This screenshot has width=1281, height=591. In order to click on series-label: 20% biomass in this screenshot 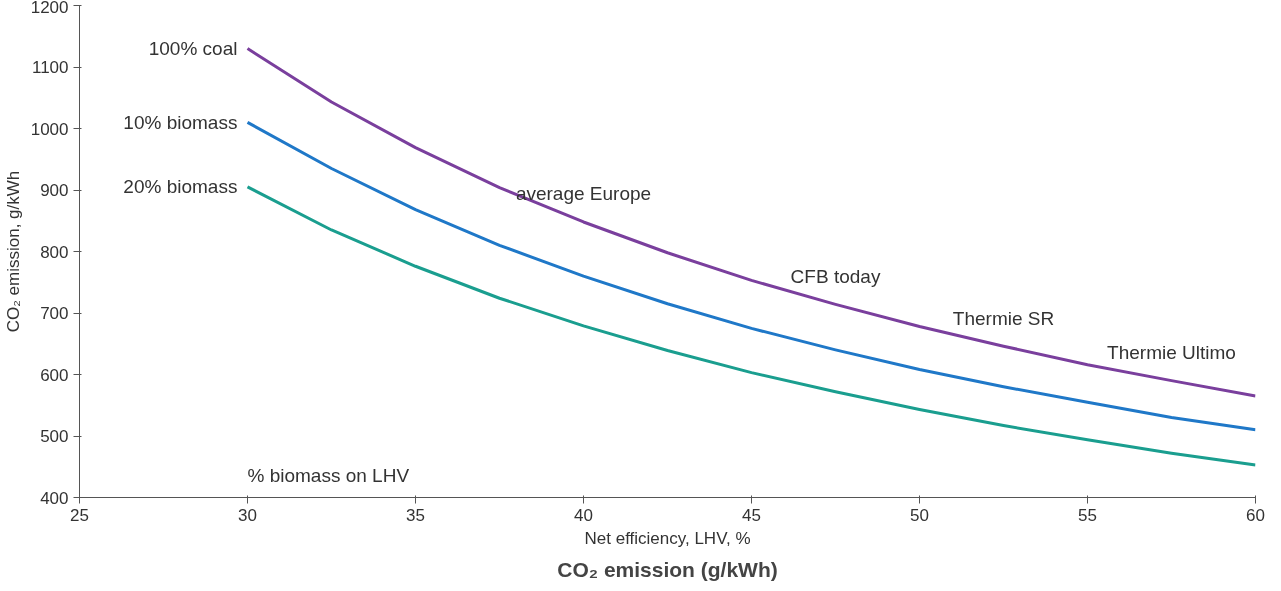, I will do `click(180, 187)`.